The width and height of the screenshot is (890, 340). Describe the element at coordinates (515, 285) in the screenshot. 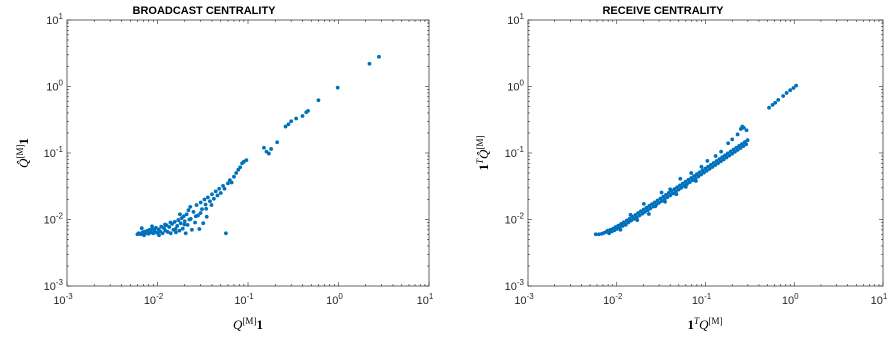

I see `y-tick-label: 10⁻³` at that location.